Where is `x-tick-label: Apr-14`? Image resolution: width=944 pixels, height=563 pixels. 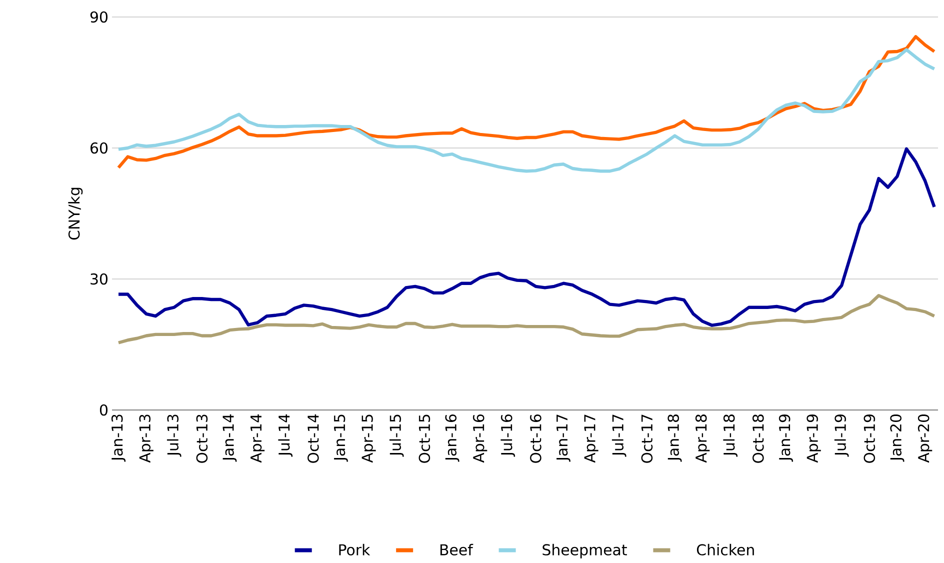
x-tick-label: Apr-14 is located at coordinates (257, 438).